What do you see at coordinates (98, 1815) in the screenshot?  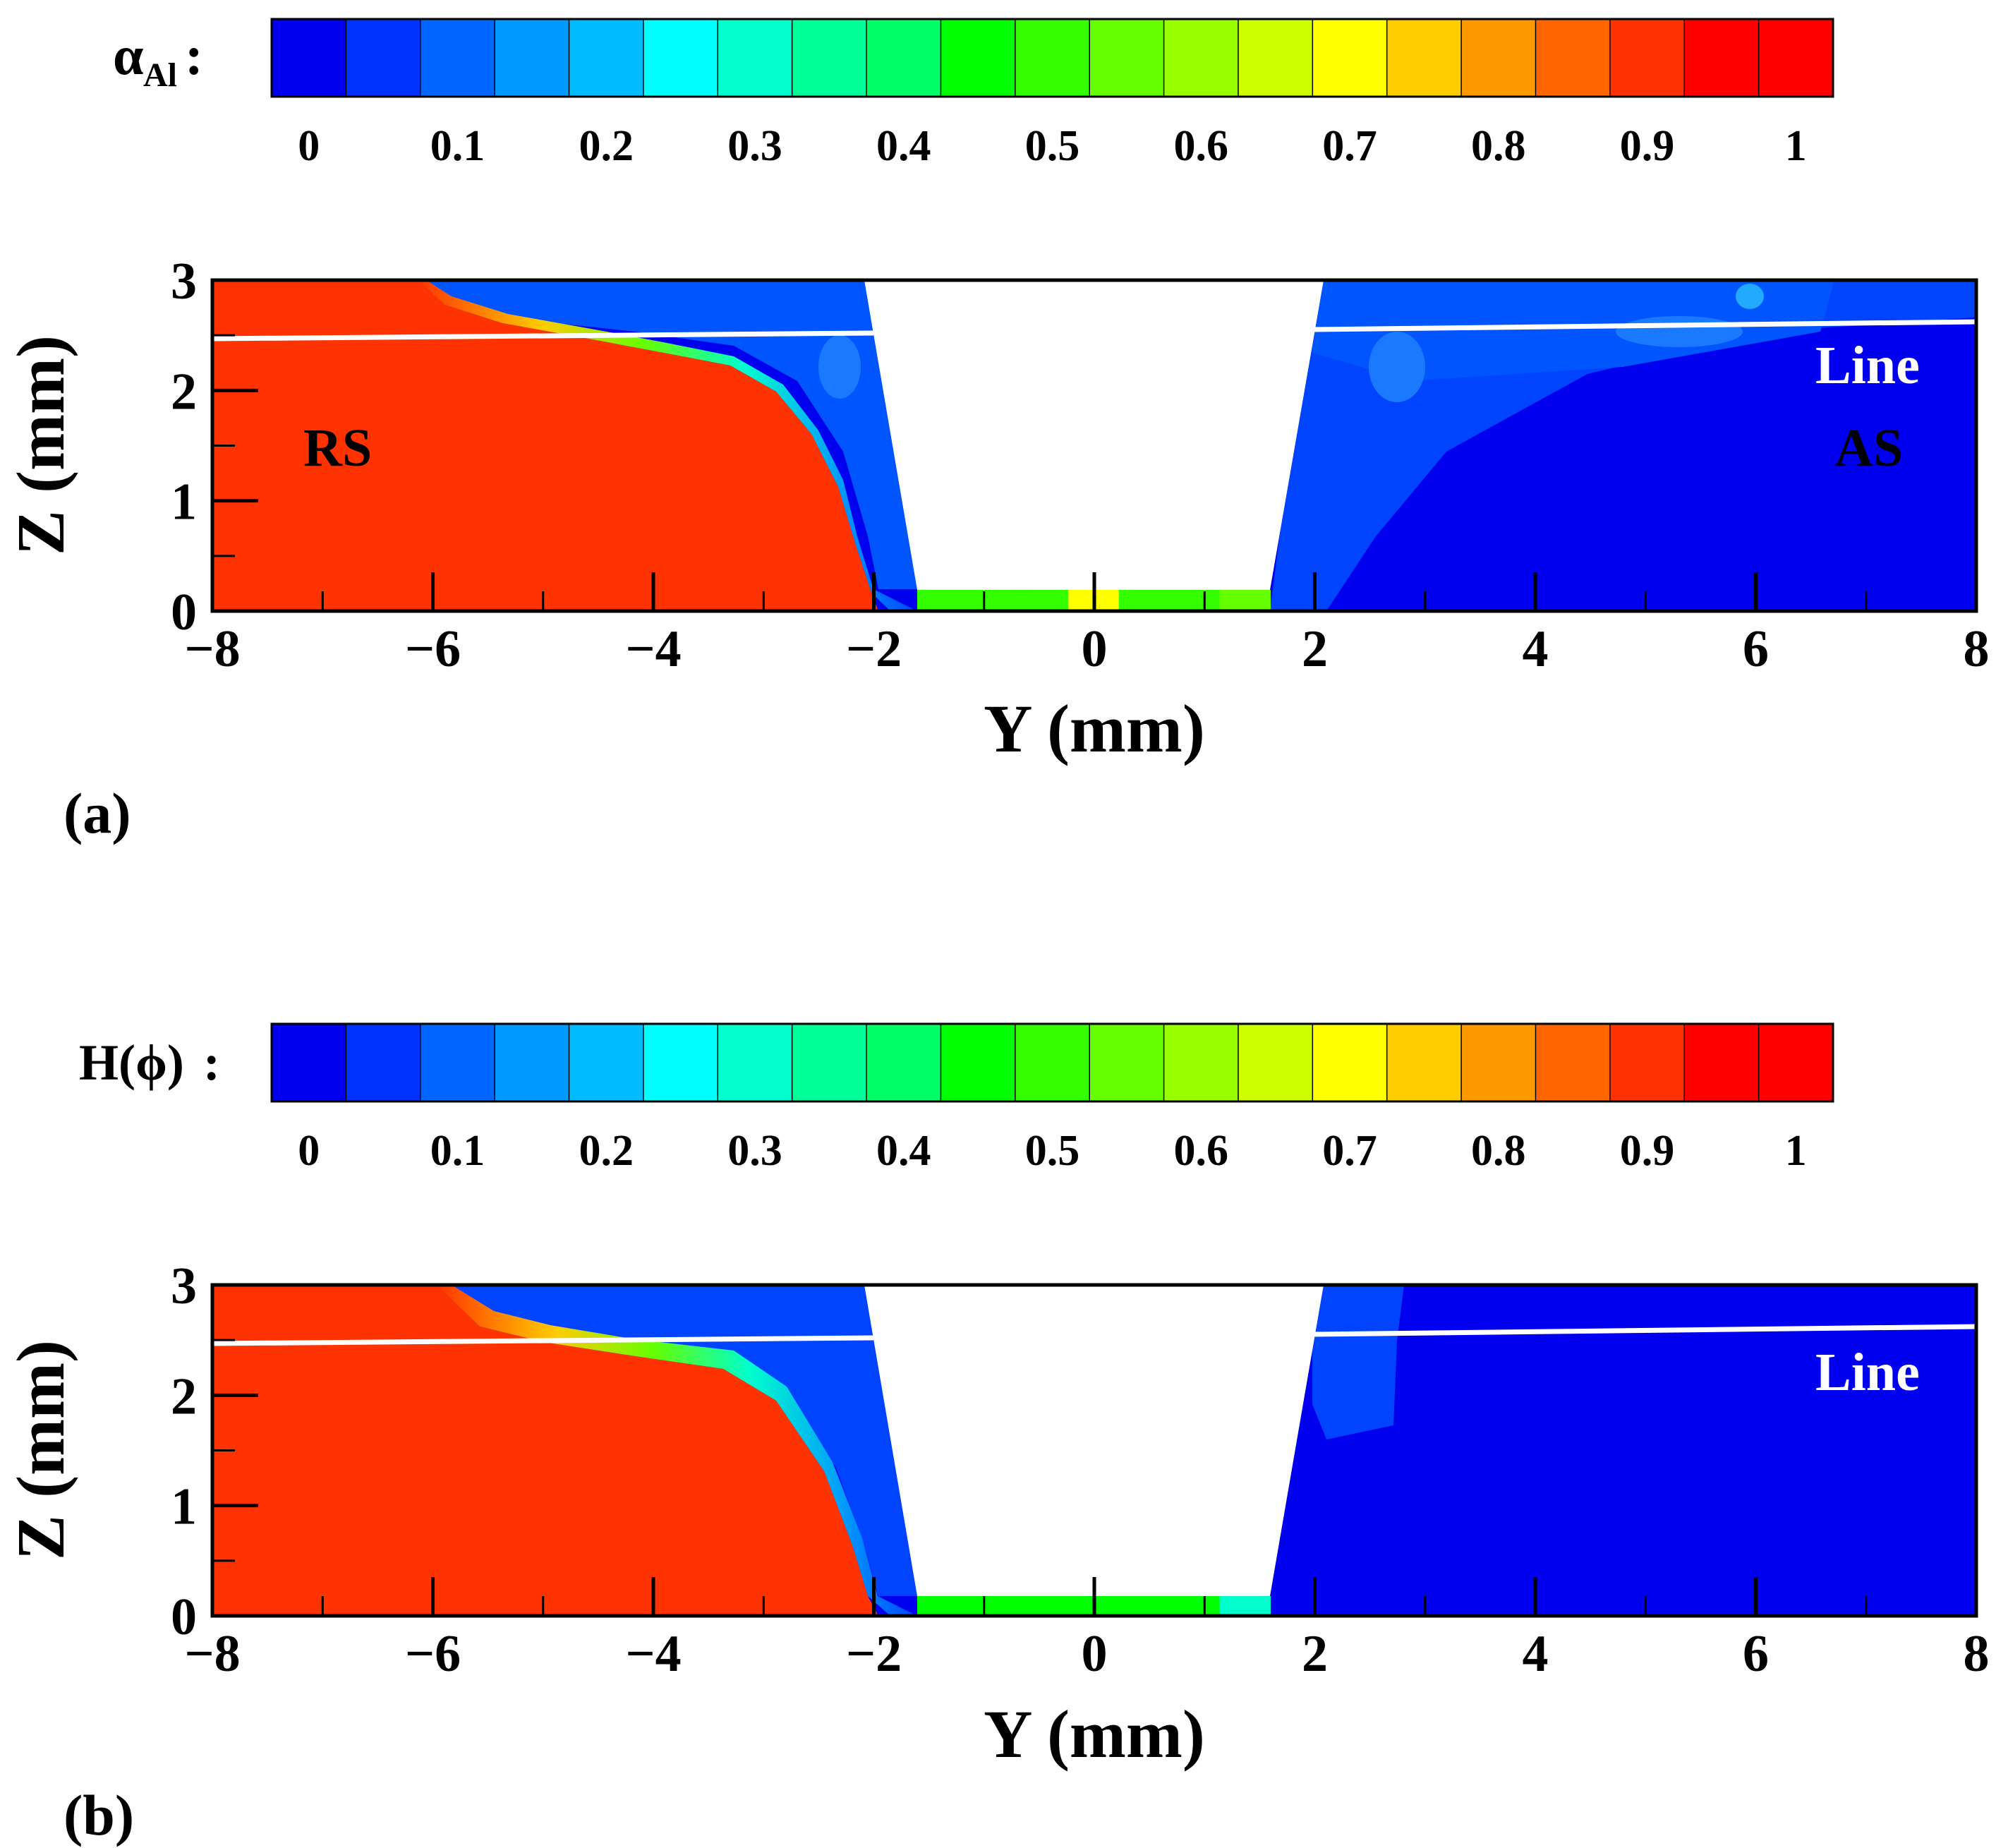 I see `panel-label-b: (b)` at bounding box center [98, 1815].